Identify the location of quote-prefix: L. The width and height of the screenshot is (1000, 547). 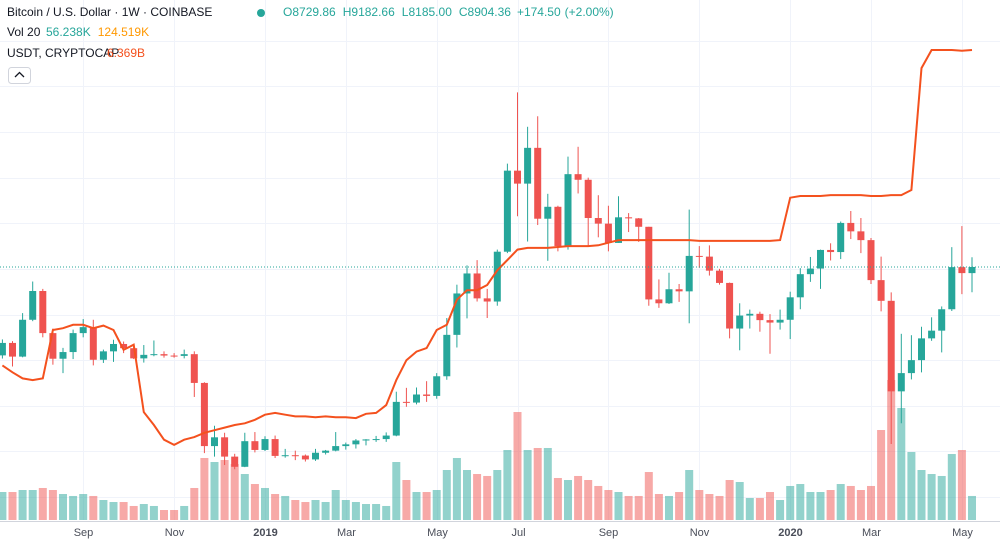
(405, 12).